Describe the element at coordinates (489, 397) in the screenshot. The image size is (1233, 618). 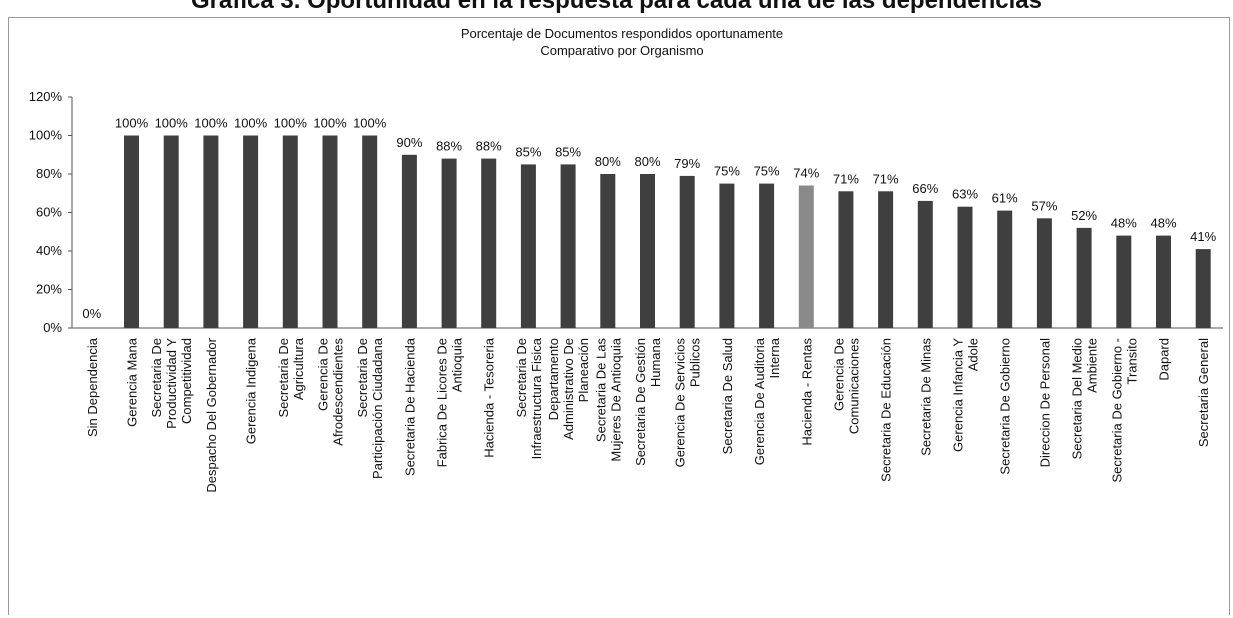
I see `category-label: Hacienda - Tesoreria` at that location.